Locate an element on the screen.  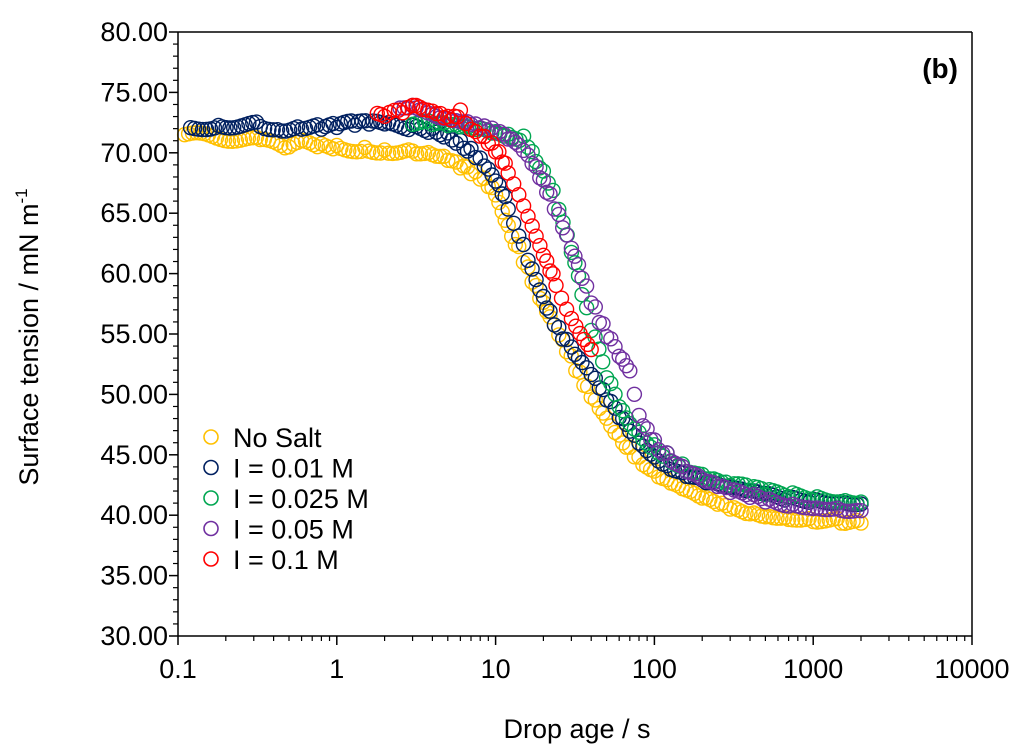
y-axis-title-main: Surface tension / mN m is located at coordinates (29, 345).